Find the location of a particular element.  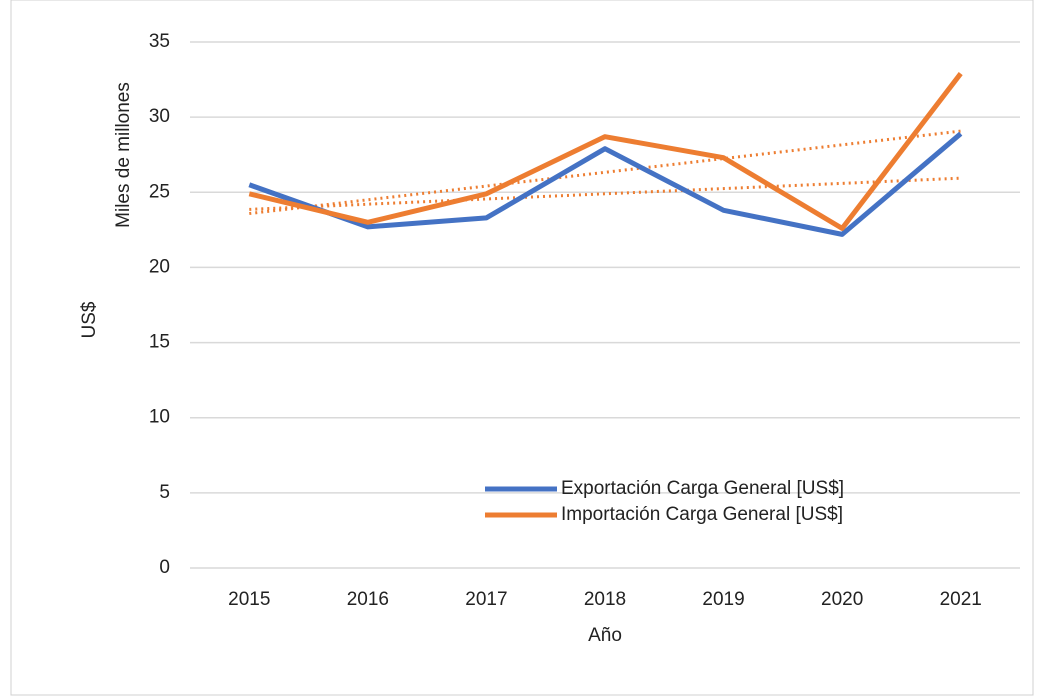

x-tick-label: 2019 is located at coordinates (723, 599).